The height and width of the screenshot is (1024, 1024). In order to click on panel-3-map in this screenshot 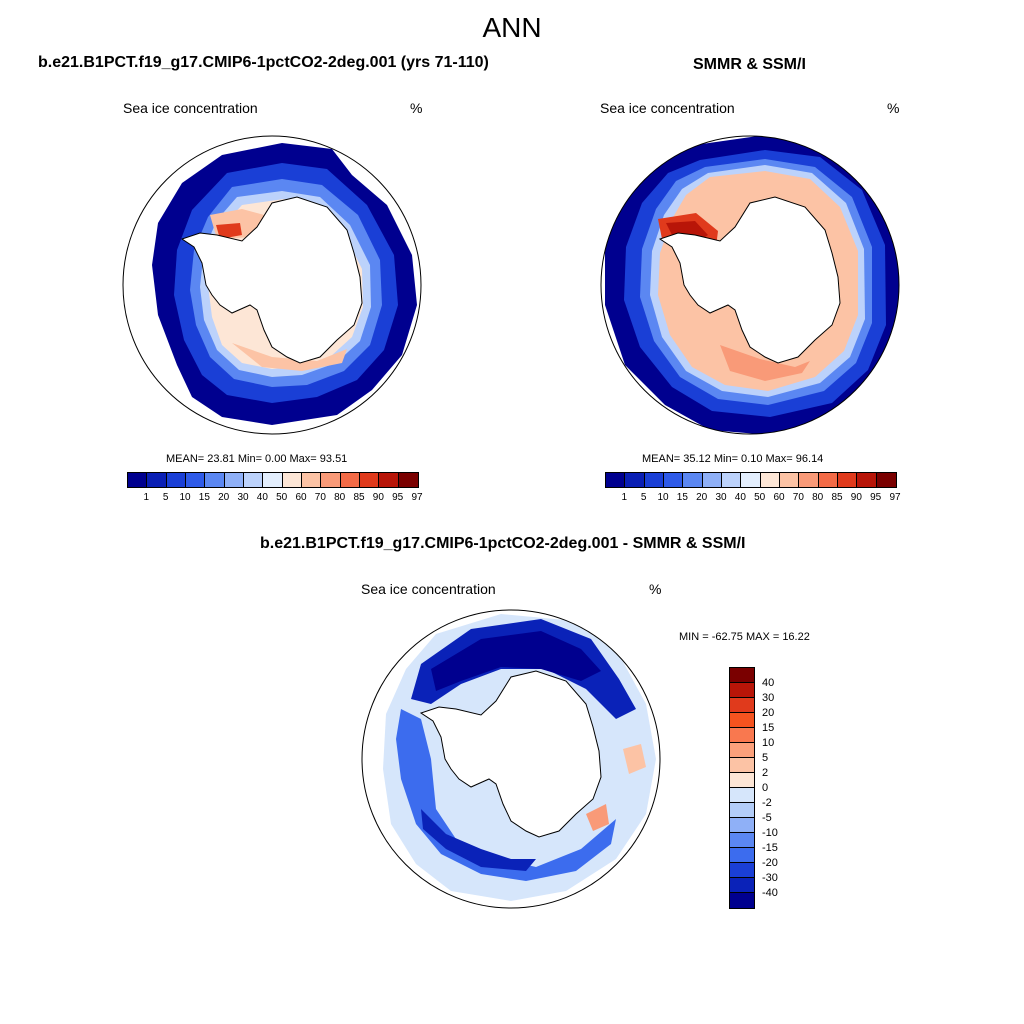, I will do `click(511, 759)`.